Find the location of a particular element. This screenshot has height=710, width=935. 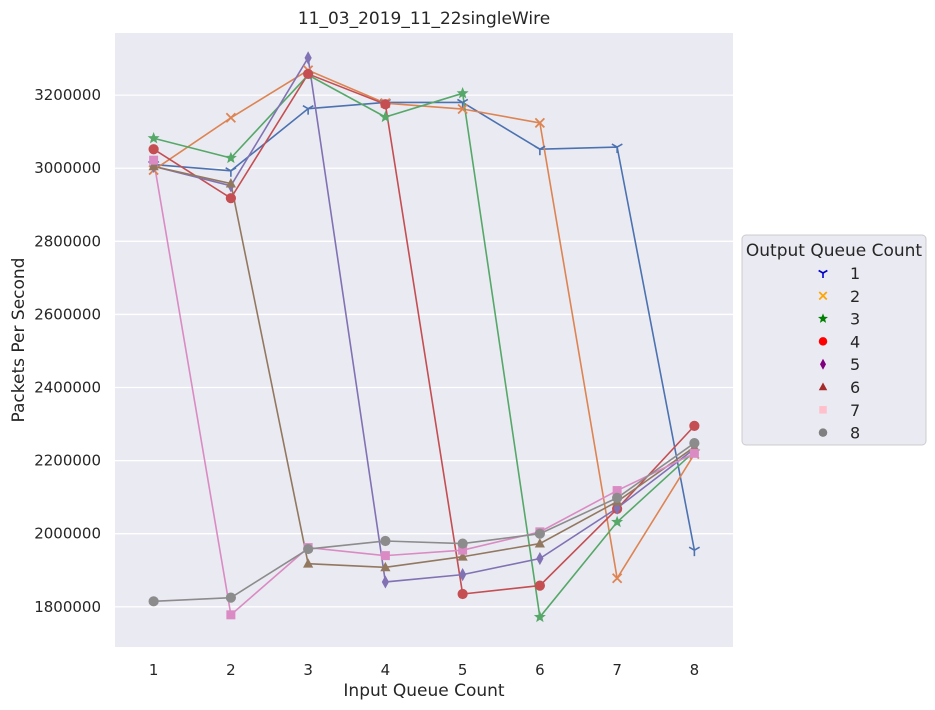

legend-items: 1 2 3 4 5 6 7 8 is located at coordinates (839, 353).